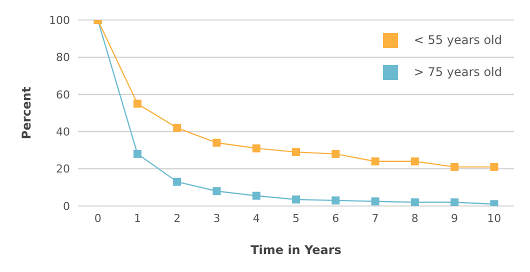 This screenshot has height=272, width=530. Describe the element at coordinates (296, 218) in the screenshot. I see `x-tick-label: 5` at that location.